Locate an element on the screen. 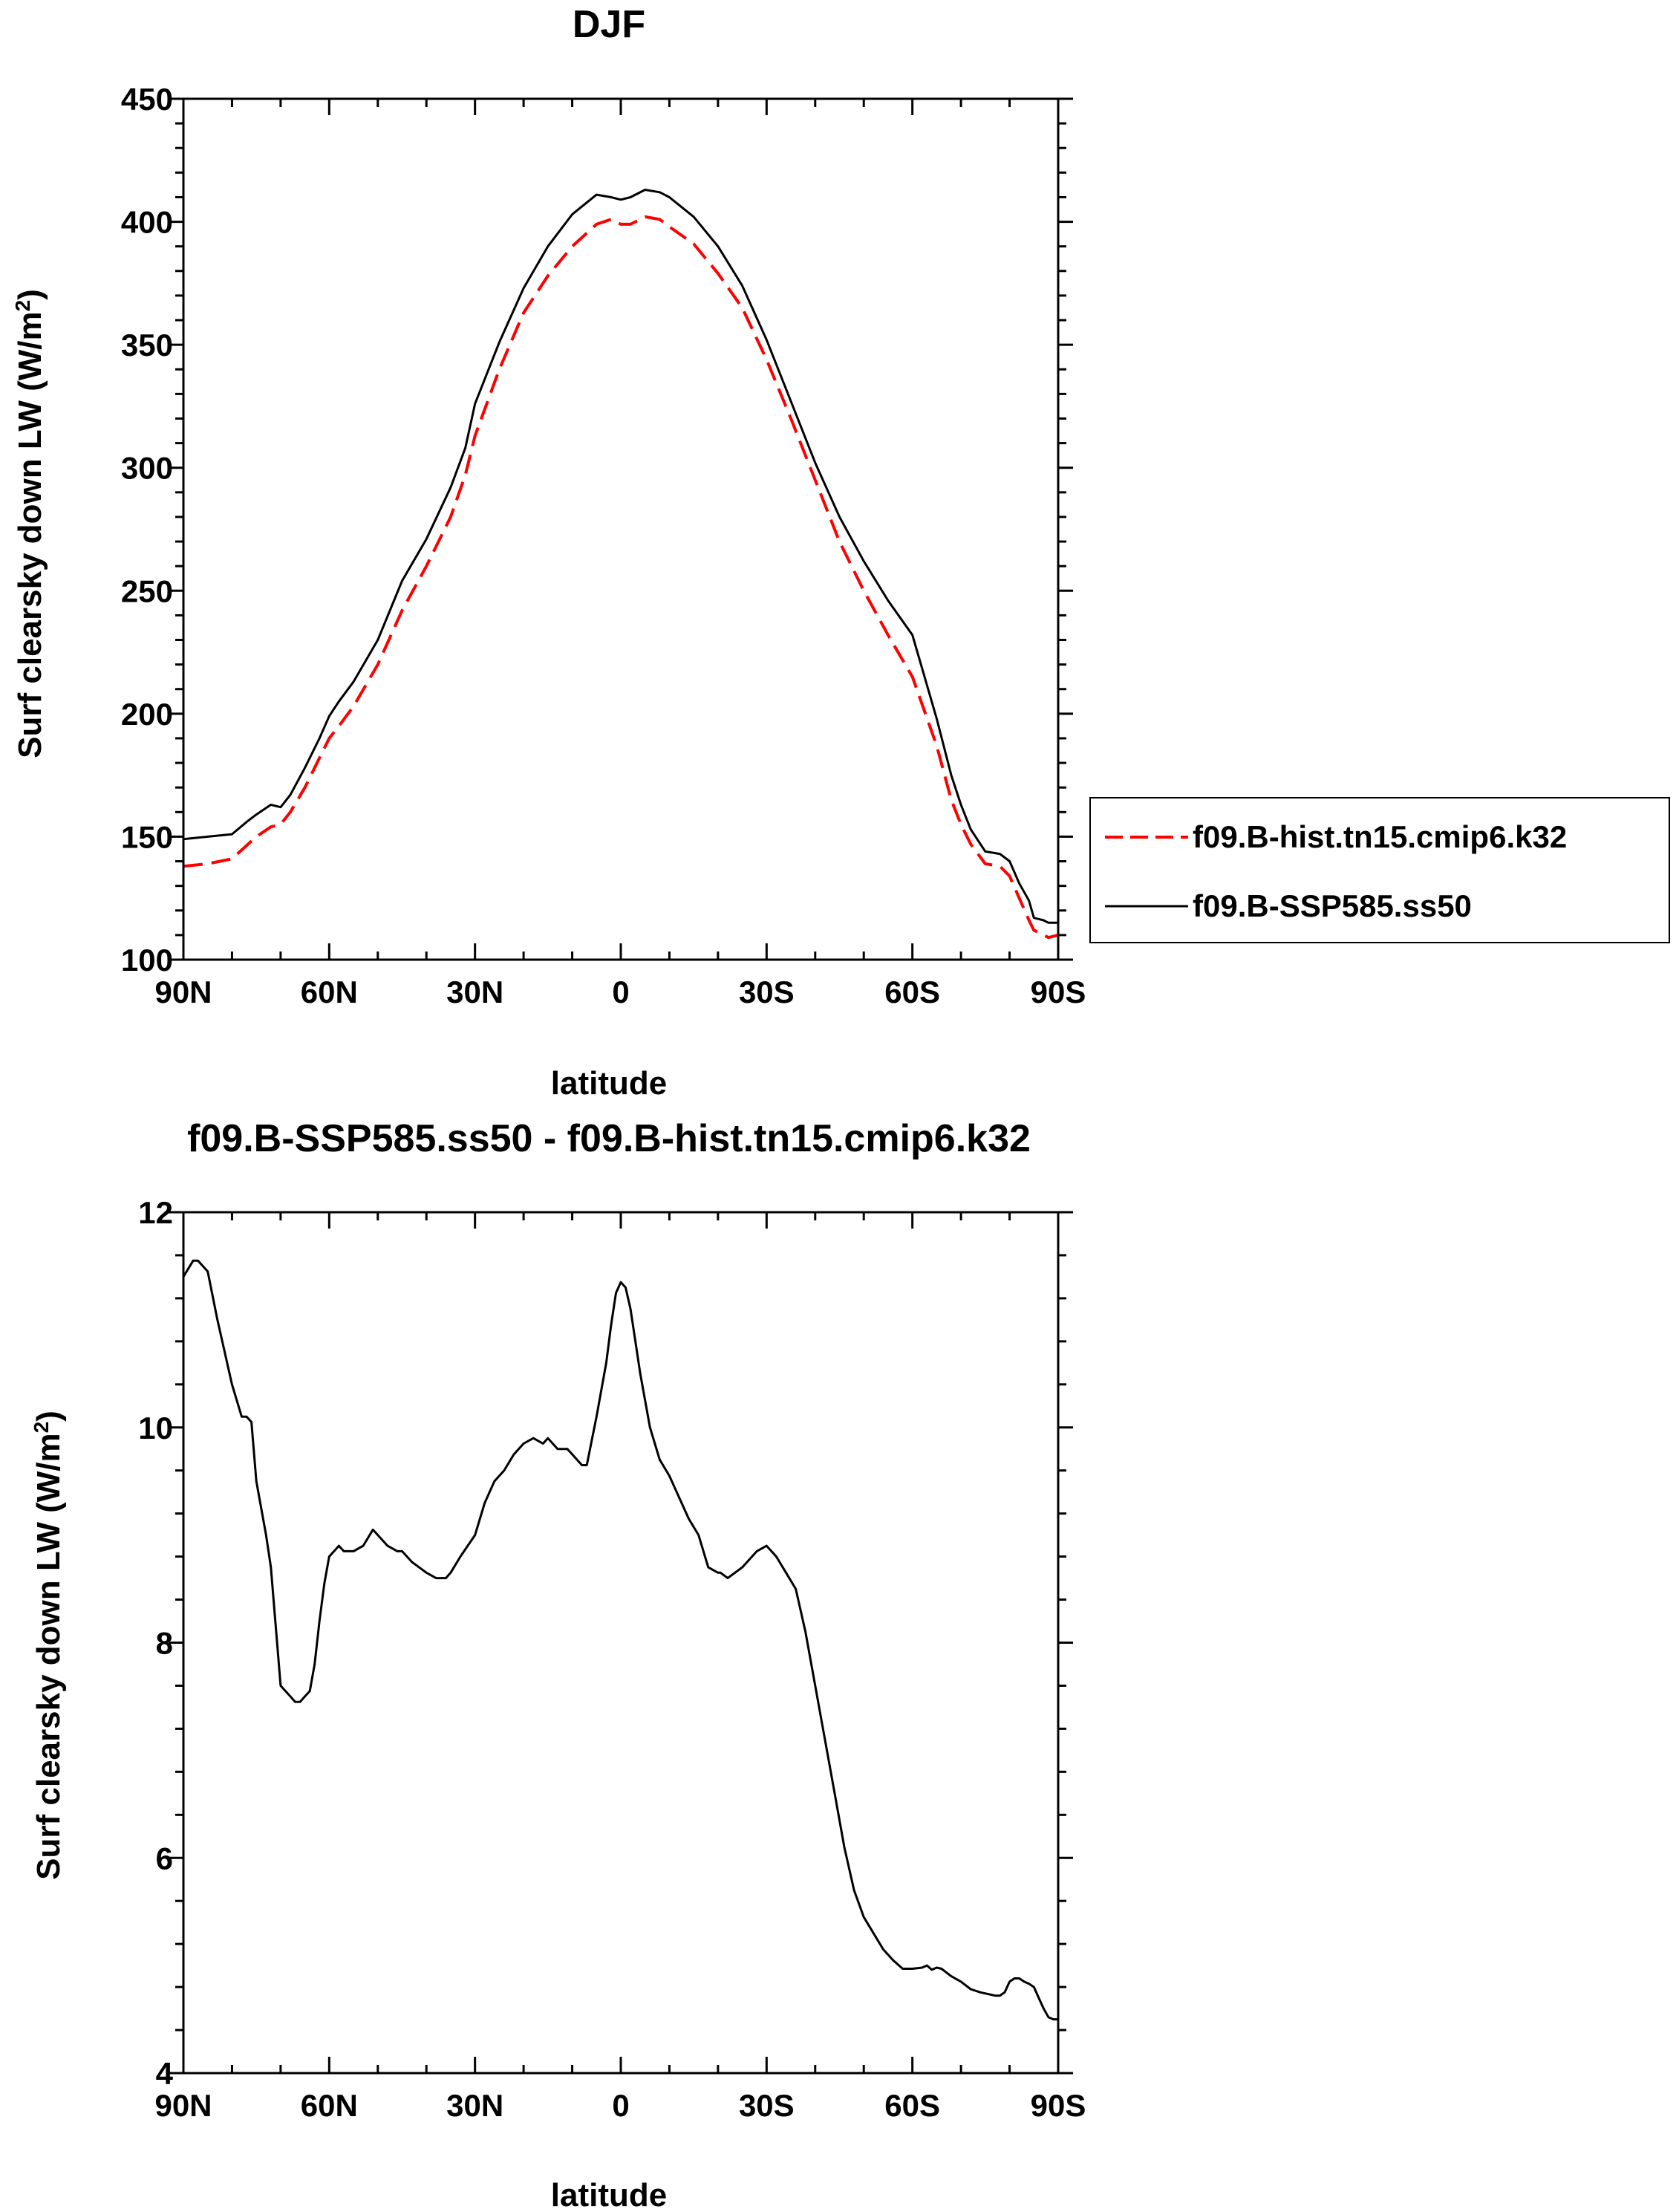  bottom-x-tick-label: 30N is located at coordinates (474, 2106).